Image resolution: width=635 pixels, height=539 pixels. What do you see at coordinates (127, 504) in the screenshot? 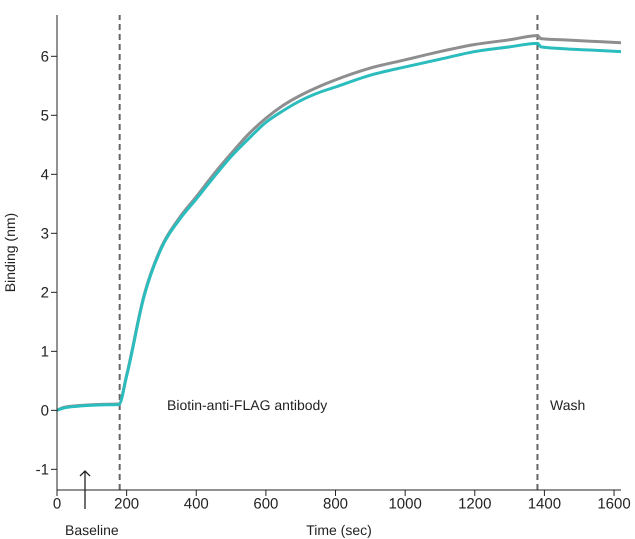
I see `x-tick-label: 200` at bounding box center [127, 504].